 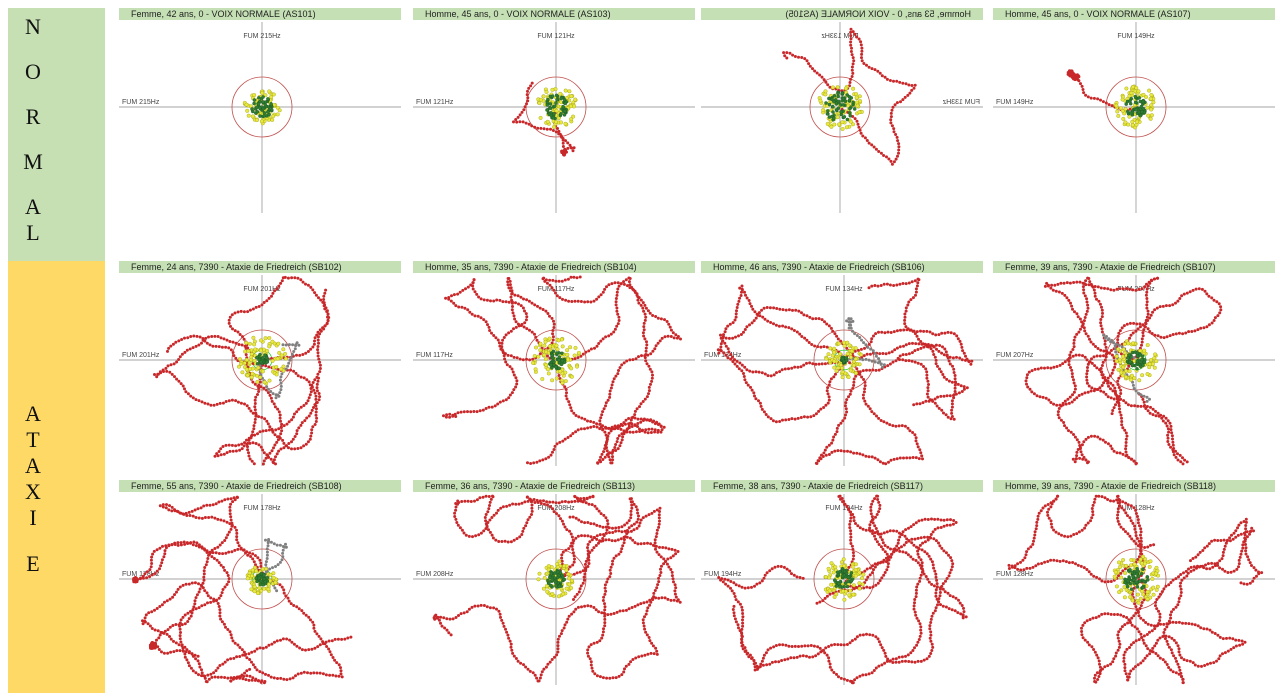 What do you see at coordinates (33, 563) in the screenshot?
I see `band-ataxie-letter: E` at bounding box center [33, 563].